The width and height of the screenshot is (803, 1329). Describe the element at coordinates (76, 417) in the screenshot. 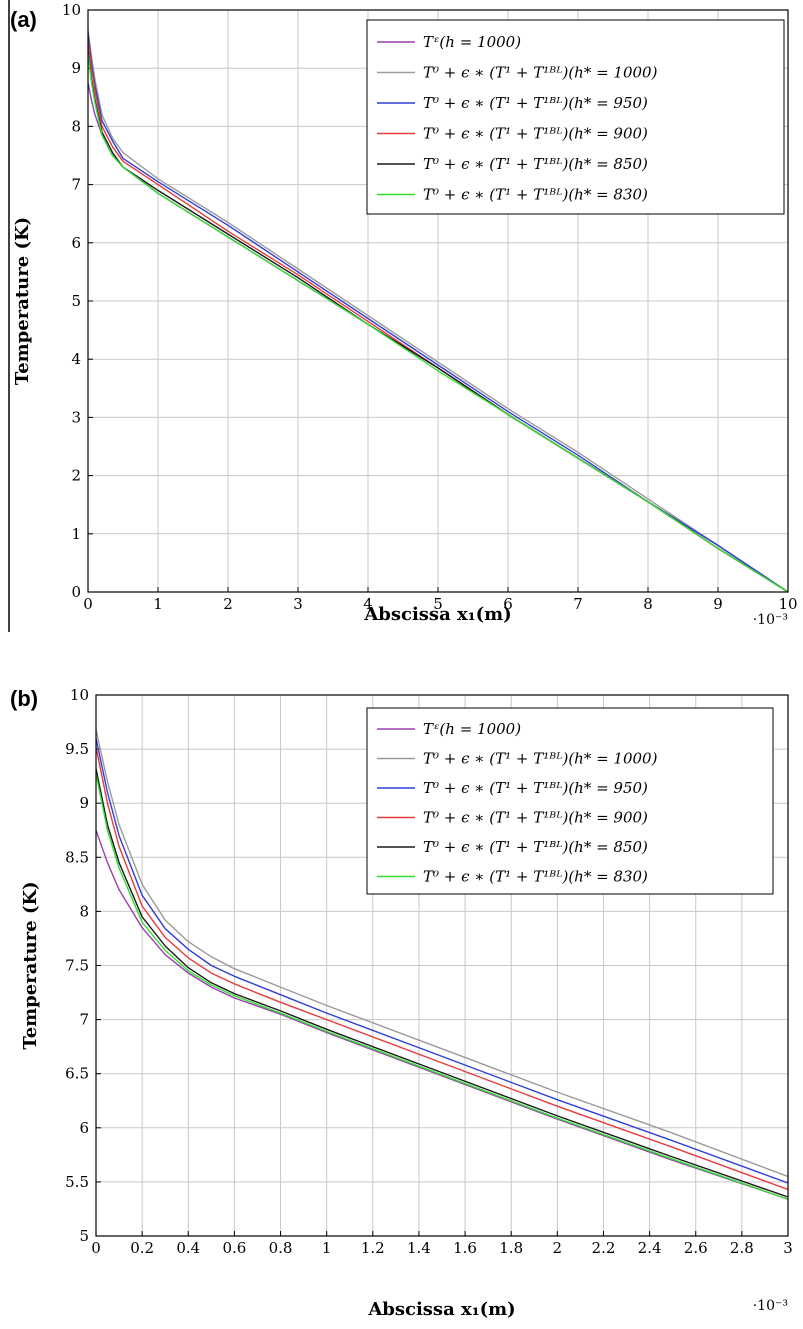

I see `y-tick-label: 3` at that location.